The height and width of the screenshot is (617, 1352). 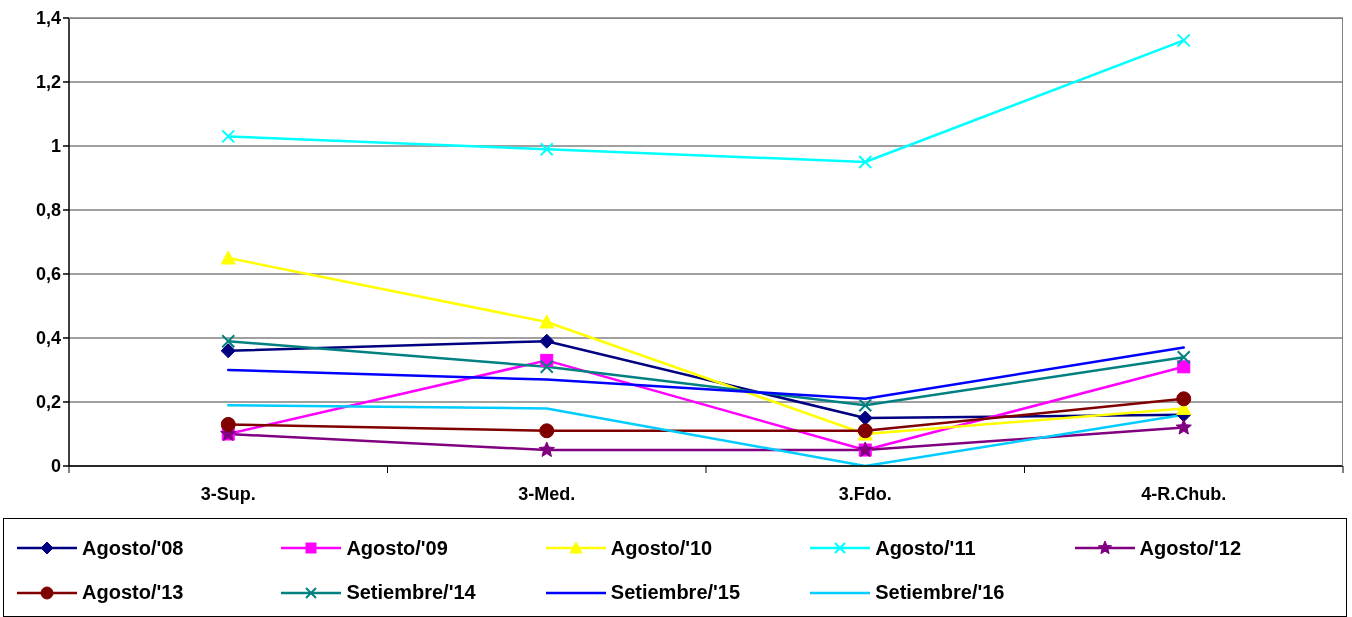 What do you see at coordinates (1184, 494) in the screenshot?
I see `x-tick-label: 4-R.Chub.` at bounding box center [1184, 494].